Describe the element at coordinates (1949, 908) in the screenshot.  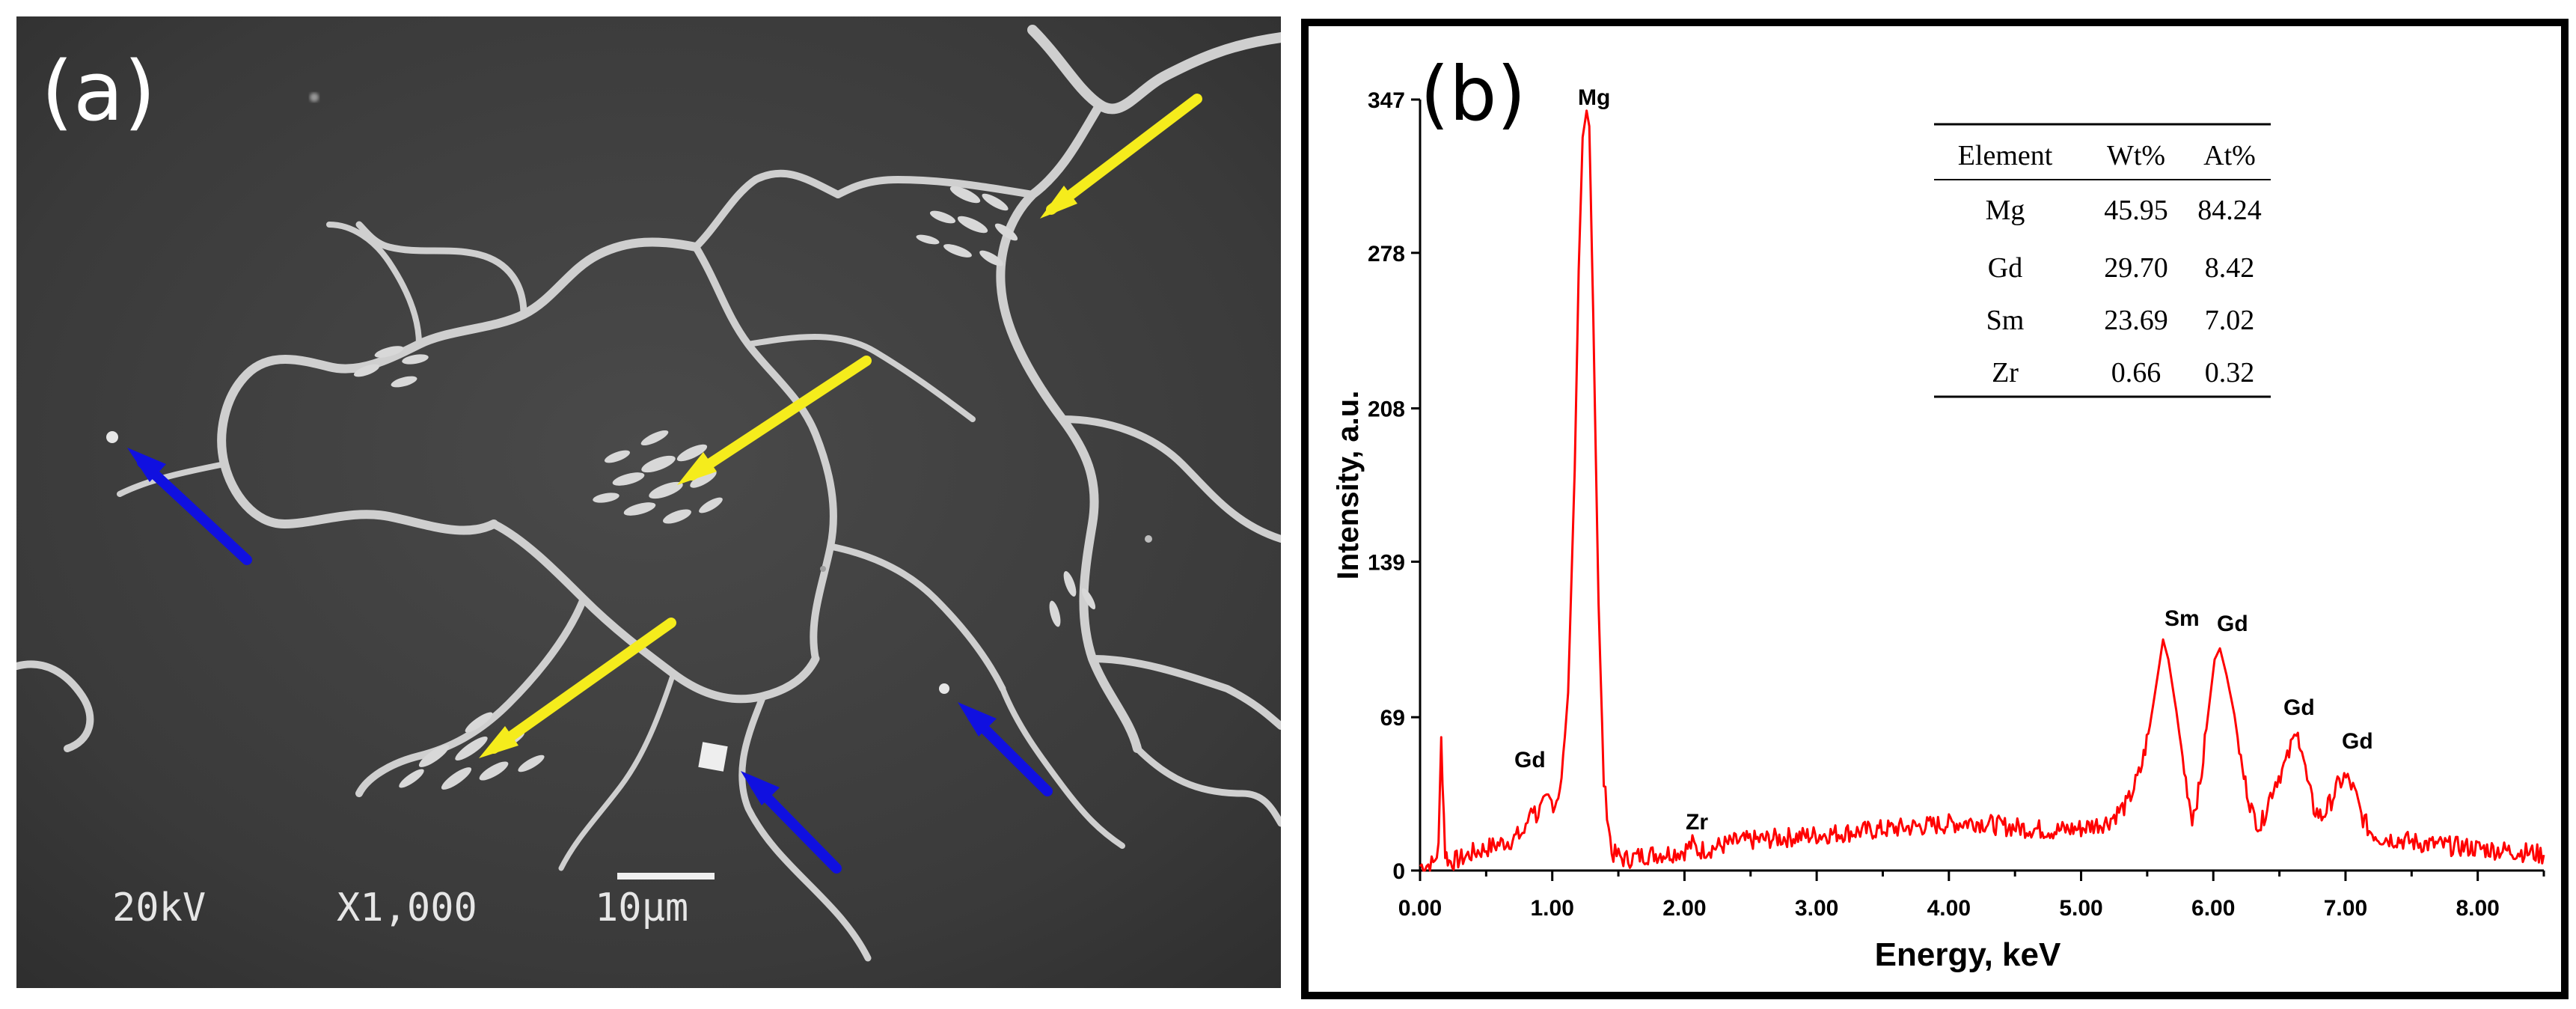
I see `x-tick-label: 4.00` at that location.